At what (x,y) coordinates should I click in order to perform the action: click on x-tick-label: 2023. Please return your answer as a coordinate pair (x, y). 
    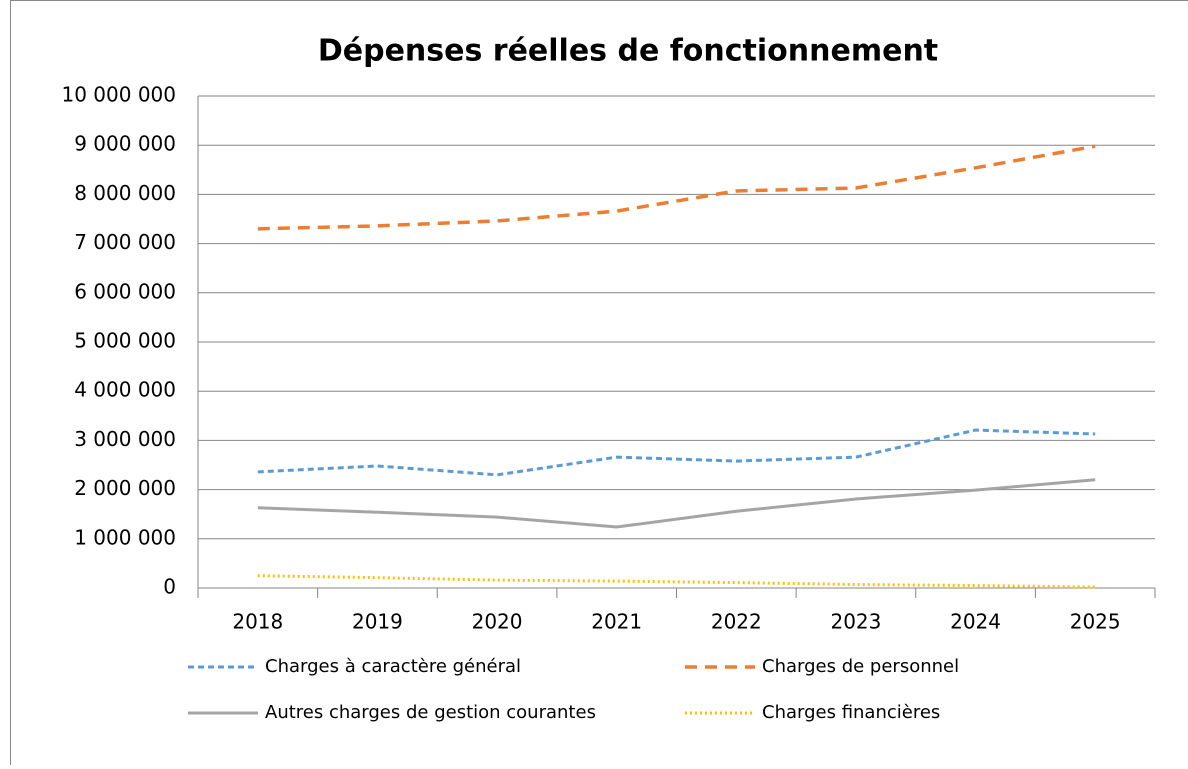
    Looking at the image, I should click on (855, 622).